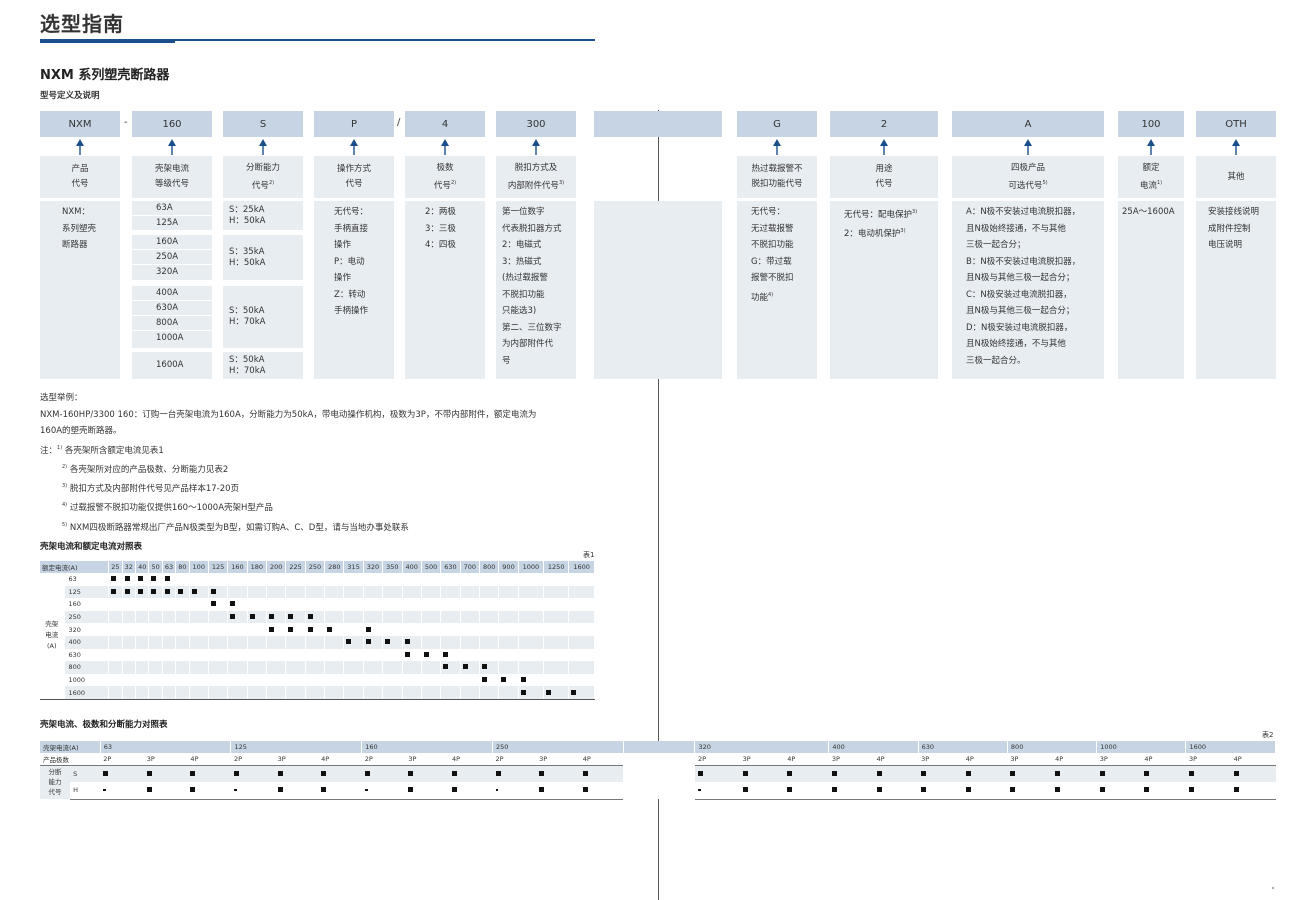 This screenshot has height=900, width=1315. I want to click on table1-frame-label: 320, so click(87, 629).